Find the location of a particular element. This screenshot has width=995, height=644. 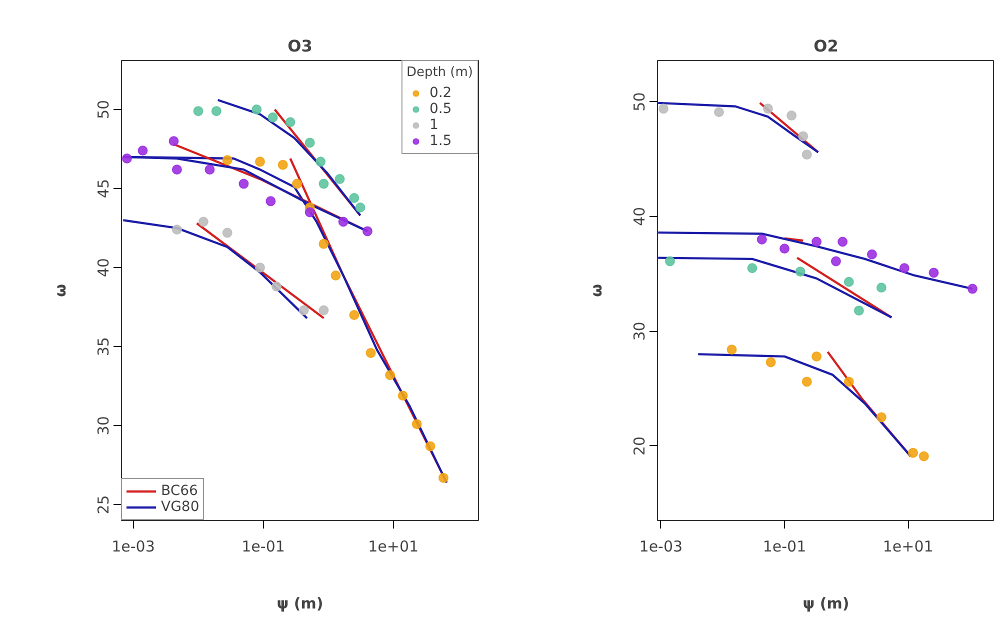

legend-title: Depth (m) is located at coordinates (439, 72).